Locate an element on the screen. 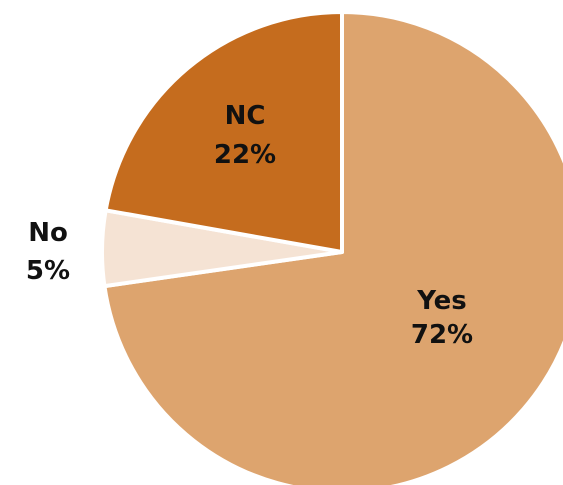  slice-label-nc-name: NC is located at coordinates (245, 116).